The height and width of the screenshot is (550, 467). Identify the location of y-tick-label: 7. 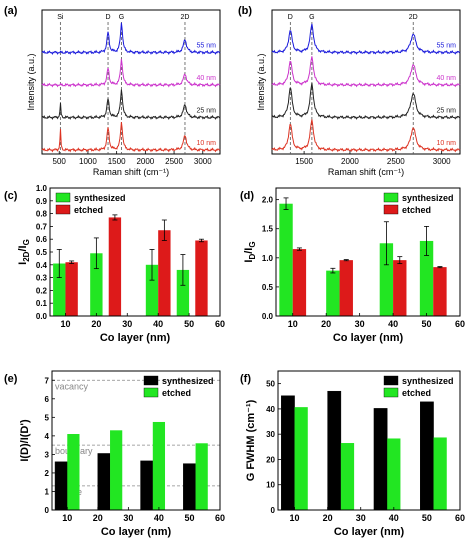
(47, 380).